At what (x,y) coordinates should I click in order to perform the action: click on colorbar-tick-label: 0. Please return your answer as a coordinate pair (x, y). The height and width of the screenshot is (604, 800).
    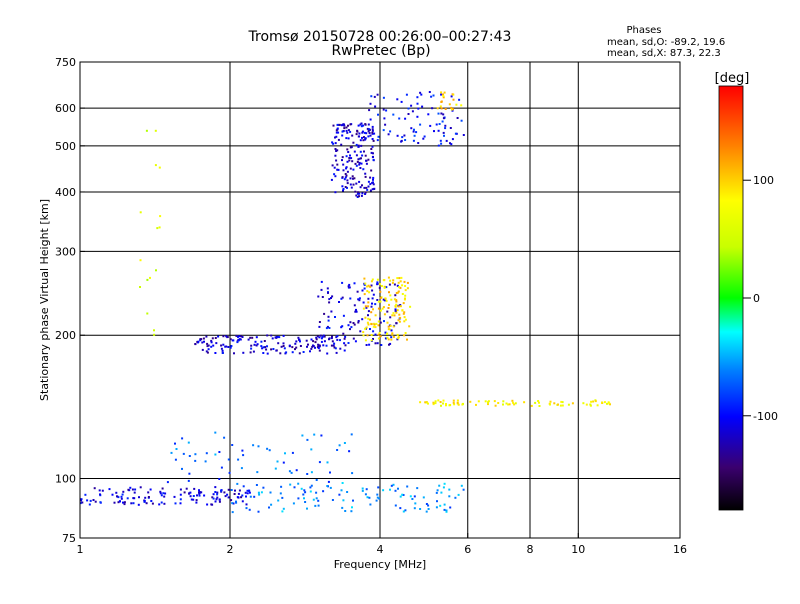
    Looking at the image, I should click on (756, 298).